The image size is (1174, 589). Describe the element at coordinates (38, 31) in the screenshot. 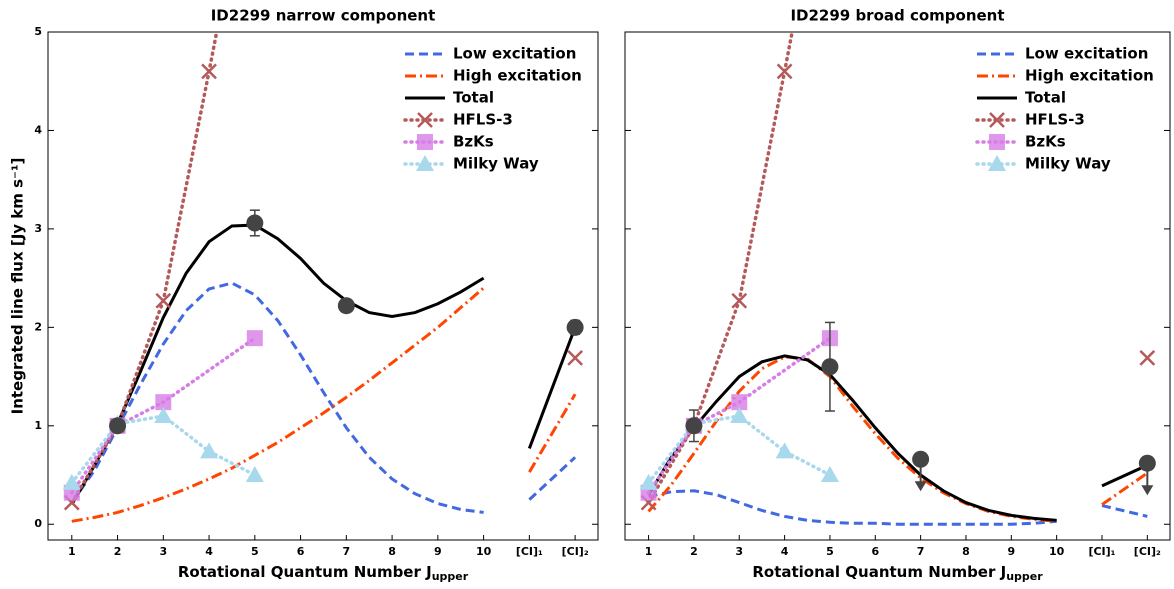

I see `y-tick-label: 5` at that location.